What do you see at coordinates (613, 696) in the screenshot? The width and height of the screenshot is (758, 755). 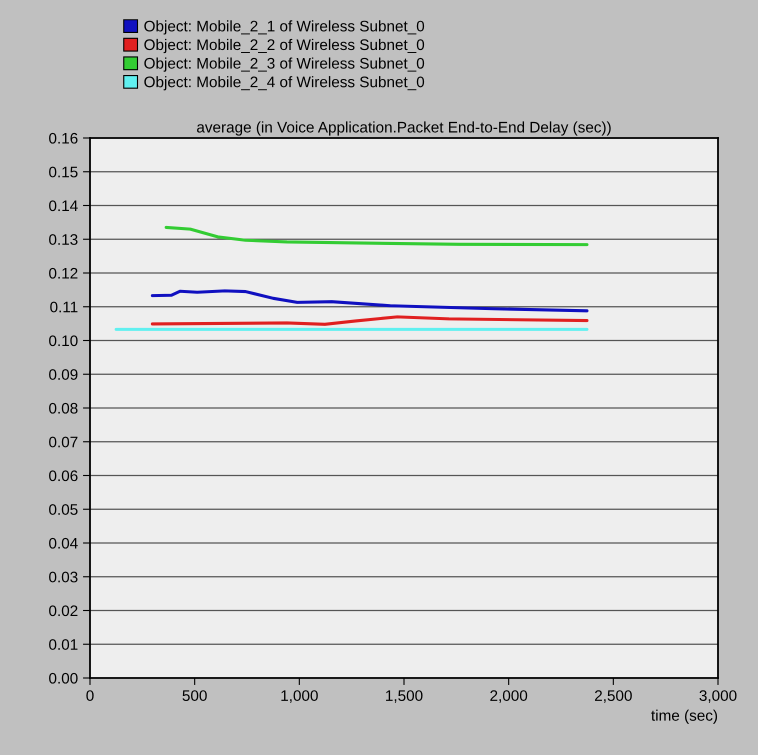 I see `x-tick-label: 2,500` at bounding box center [613, 696].